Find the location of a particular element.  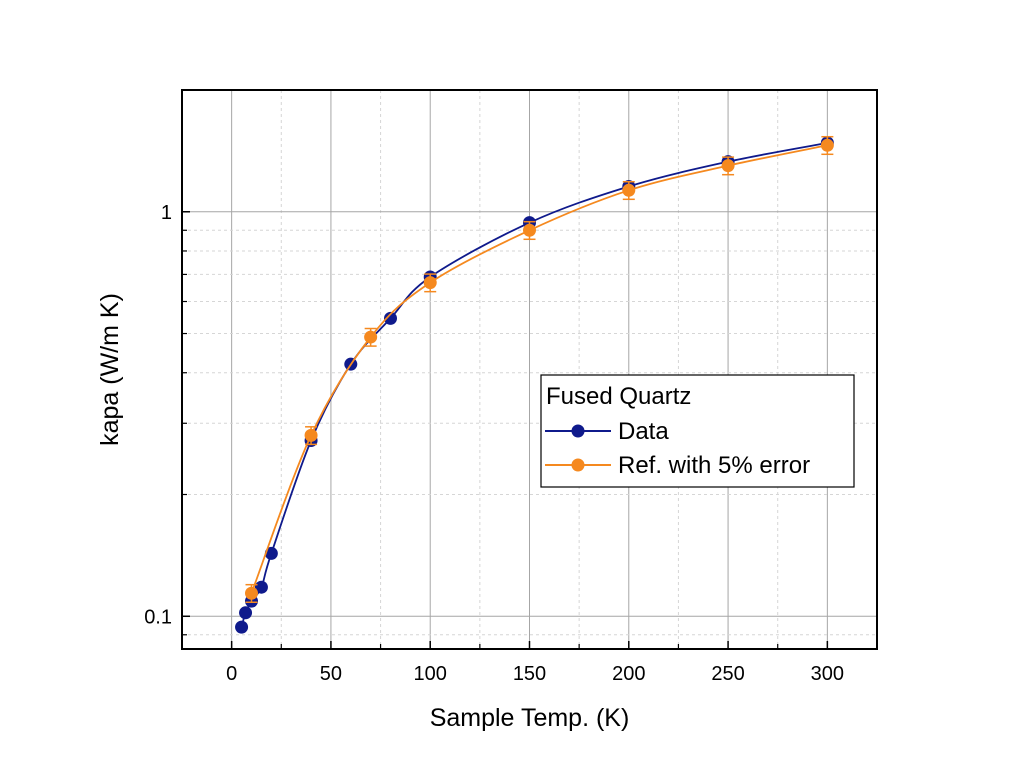

legend-label: Data is located at coordinates (643, 431).